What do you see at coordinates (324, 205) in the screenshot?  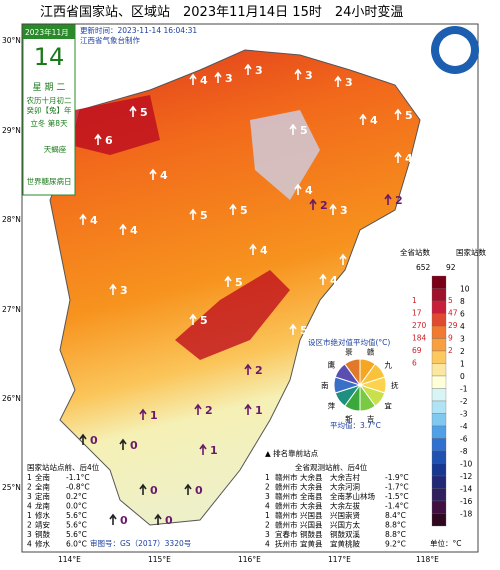 I see `station-value: 2` at bounding box center [324, 205].